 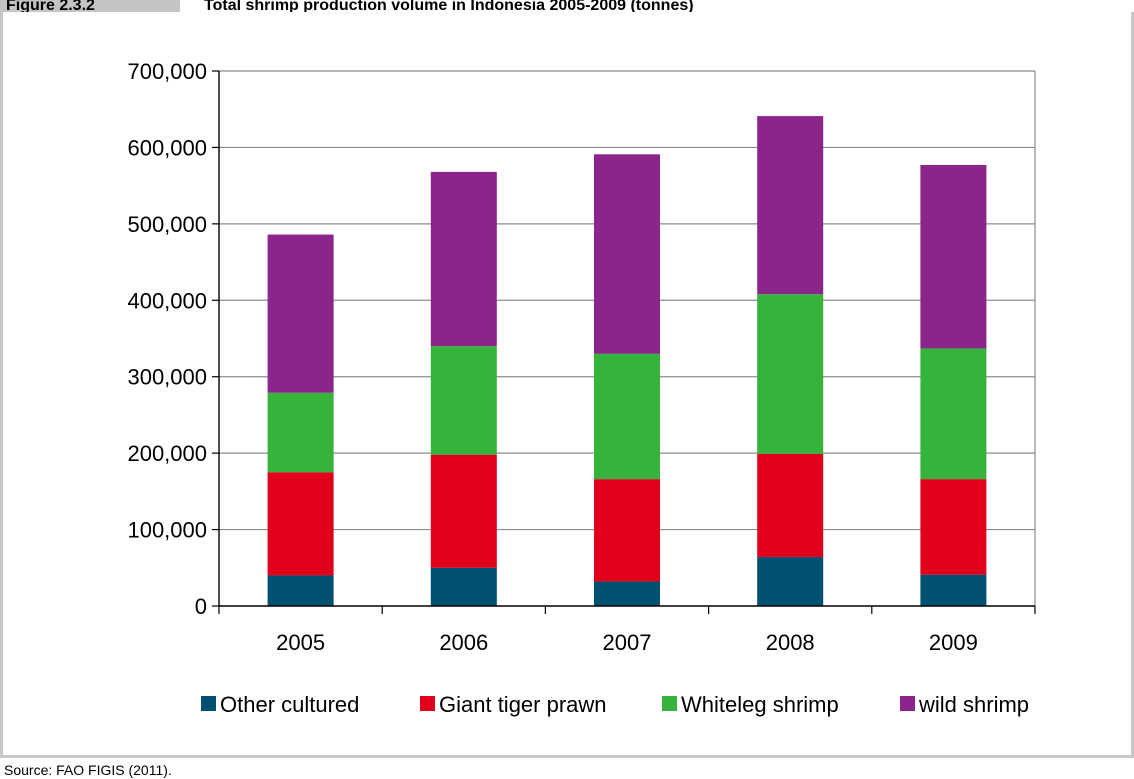 What do you see at coordinates (523, 704) in the screenshot?
I see `legend-label: Giant tiger prawn` at bounding box center [523, 704].